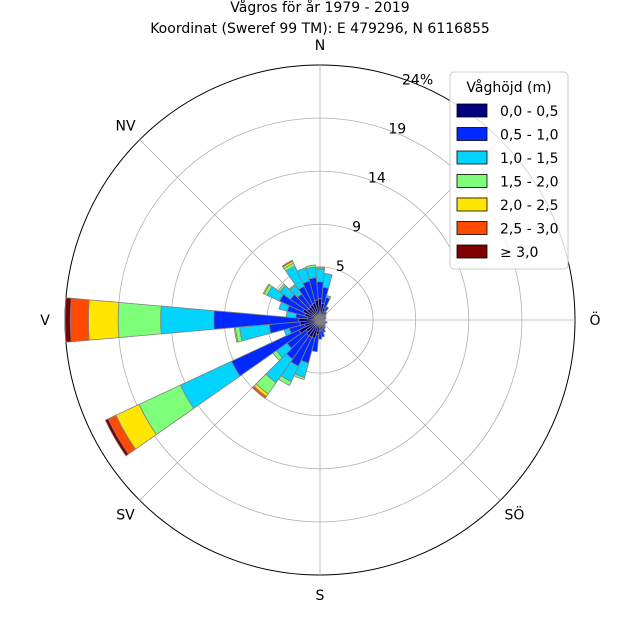 The image size is (640, 640). What do you see at coordinates (417, 80) in the screenshot?
I see `ring-label: 24%` at bounding box center [417, 80].